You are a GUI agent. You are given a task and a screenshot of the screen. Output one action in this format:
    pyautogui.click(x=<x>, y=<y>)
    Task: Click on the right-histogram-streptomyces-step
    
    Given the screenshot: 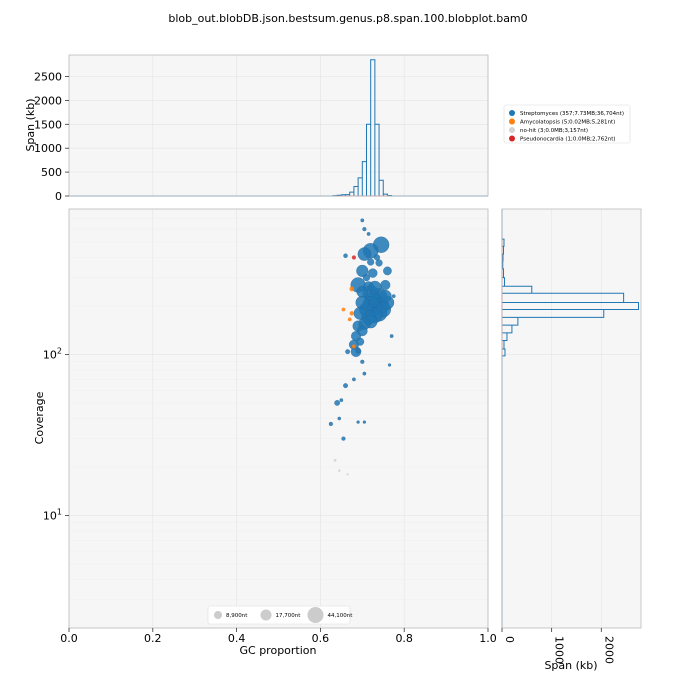 What is the action you would take?
    pyautogui.click(x=570, y=418)
    